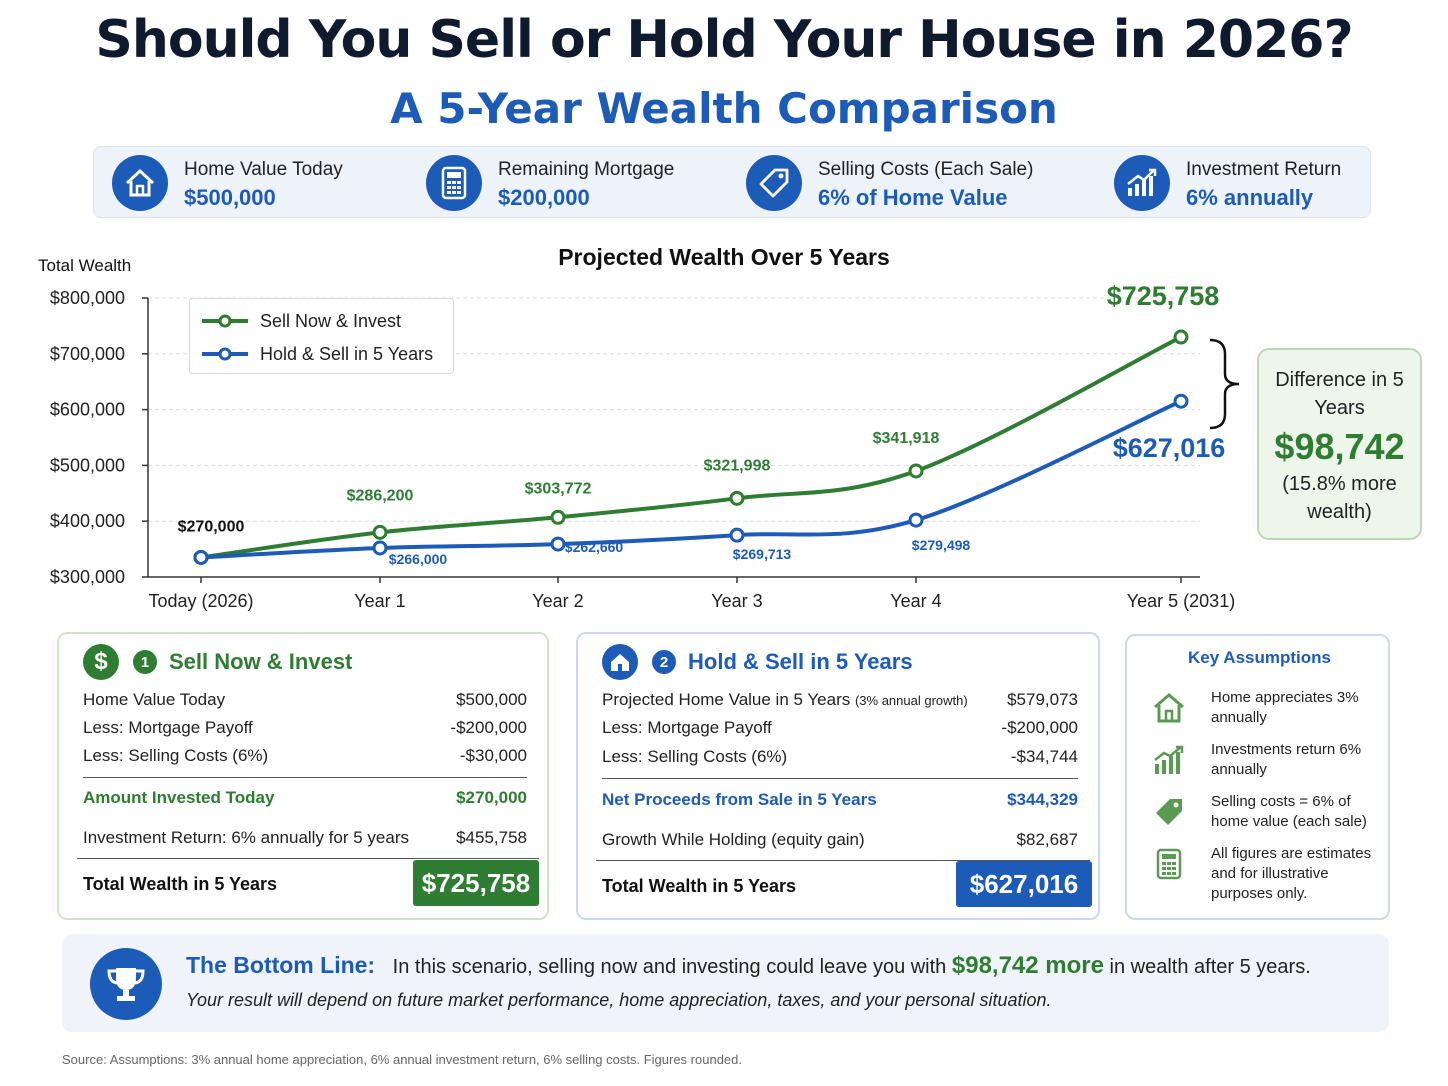 The width and height of the screenshot is (1448, 1086). I want to click on step-number: 2, so click(664, 662).